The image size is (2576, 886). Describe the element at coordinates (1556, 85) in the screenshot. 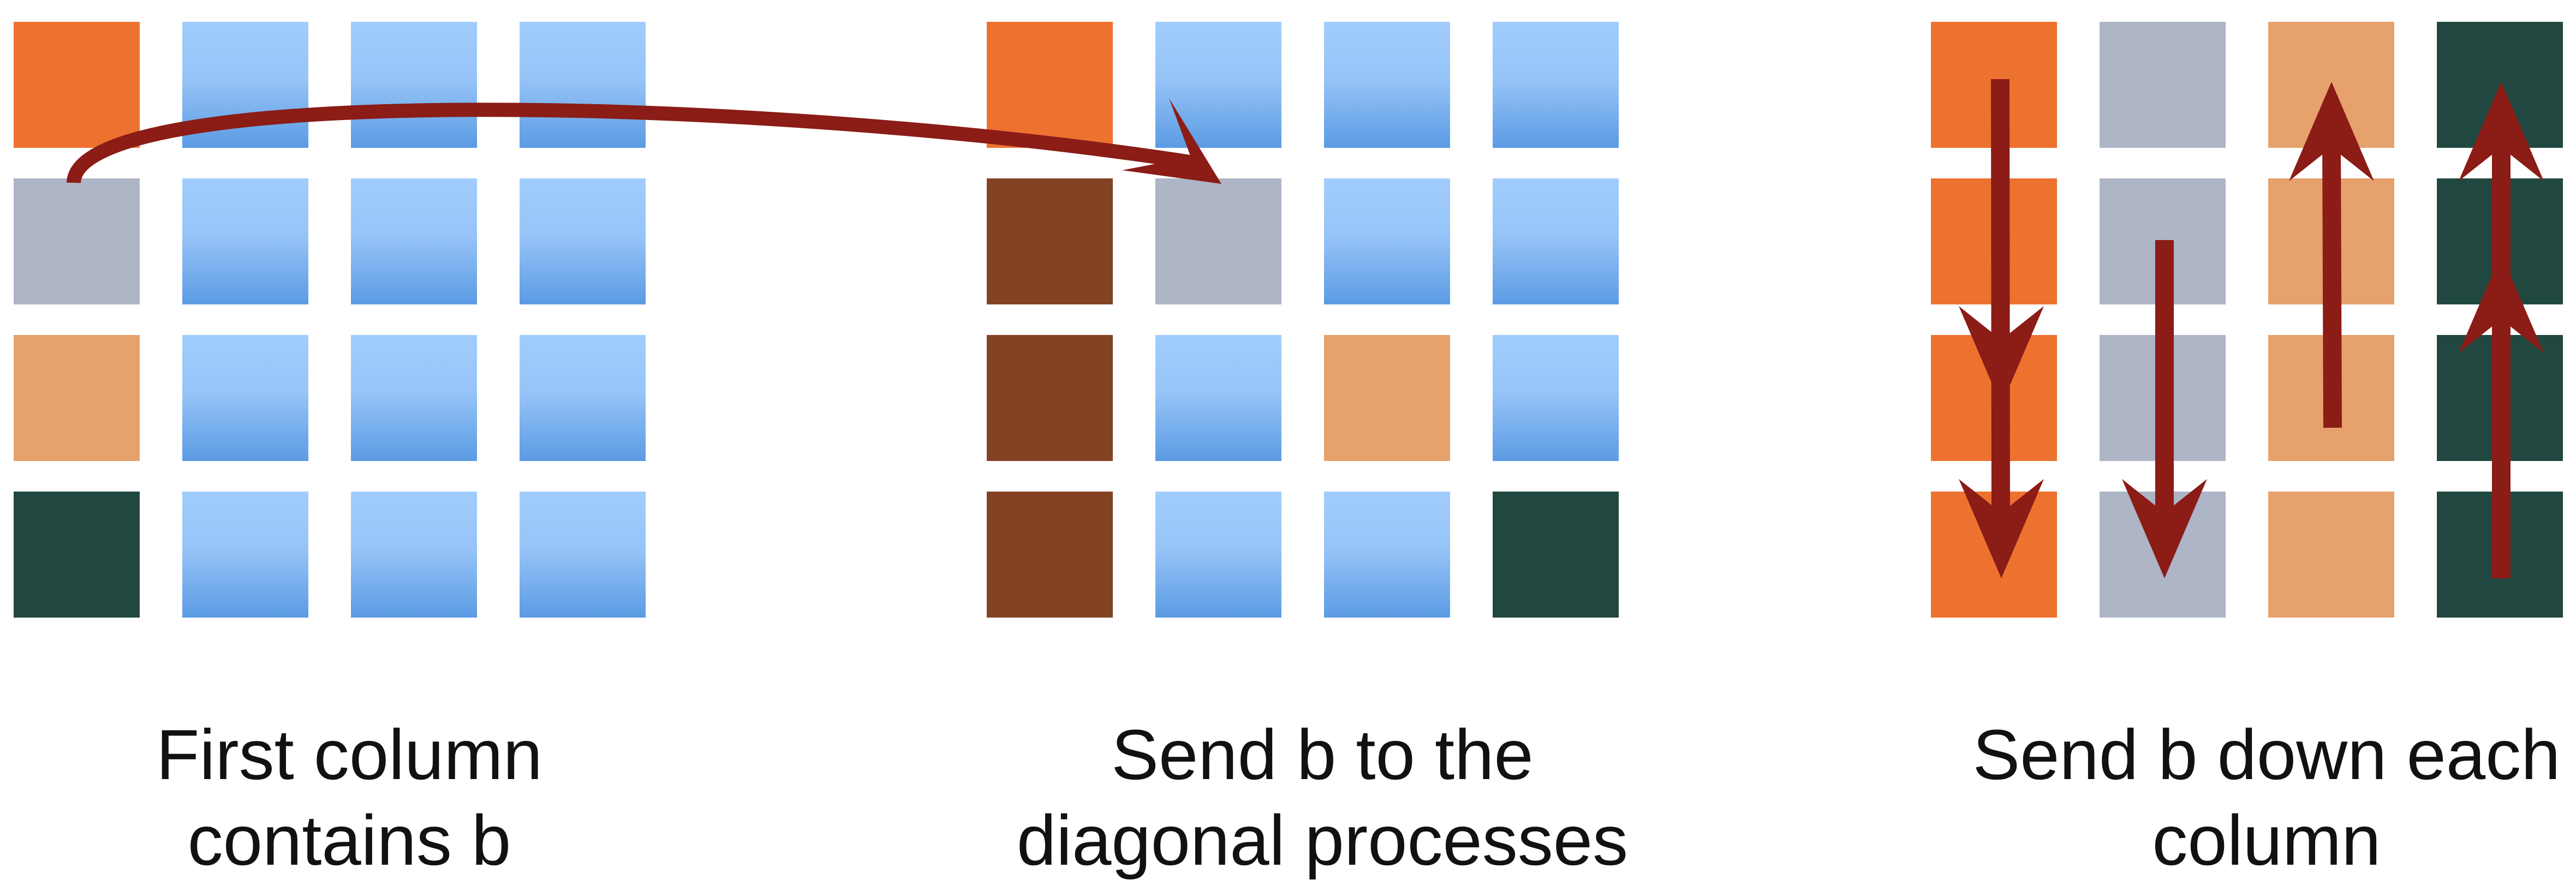

I see `process-cell-p2-r1-c4` at that location.